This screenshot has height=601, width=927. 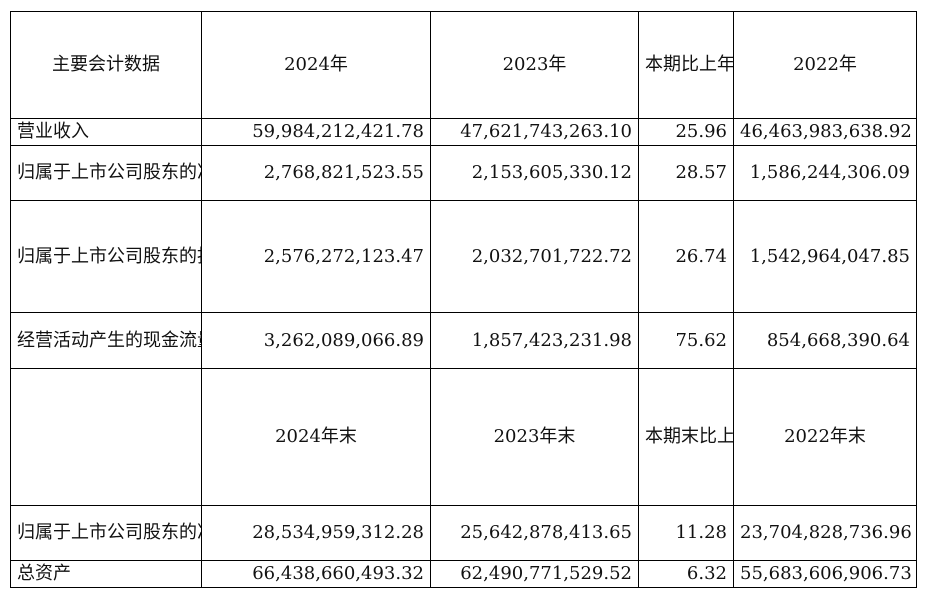 I want to click on cell-2022: 23,704,828,736.96, so click(x=825, y=533).